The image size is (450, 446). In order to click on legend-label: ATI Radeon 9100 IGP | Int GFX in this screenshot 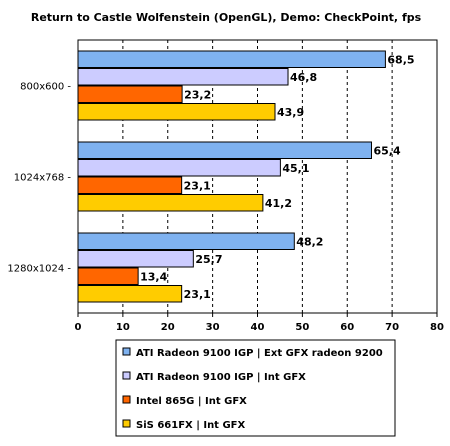, I will do `click(221, 377)`.